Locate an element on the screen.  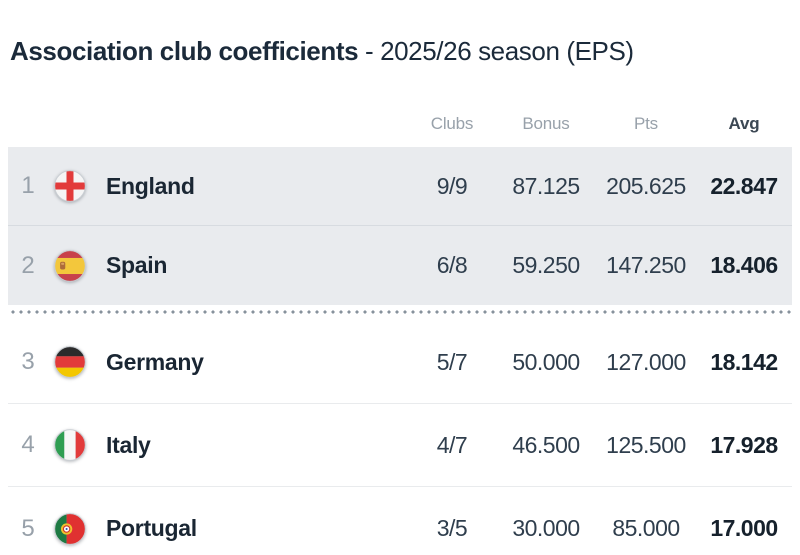
country-name: Spain is located at coordinates (137, 265).